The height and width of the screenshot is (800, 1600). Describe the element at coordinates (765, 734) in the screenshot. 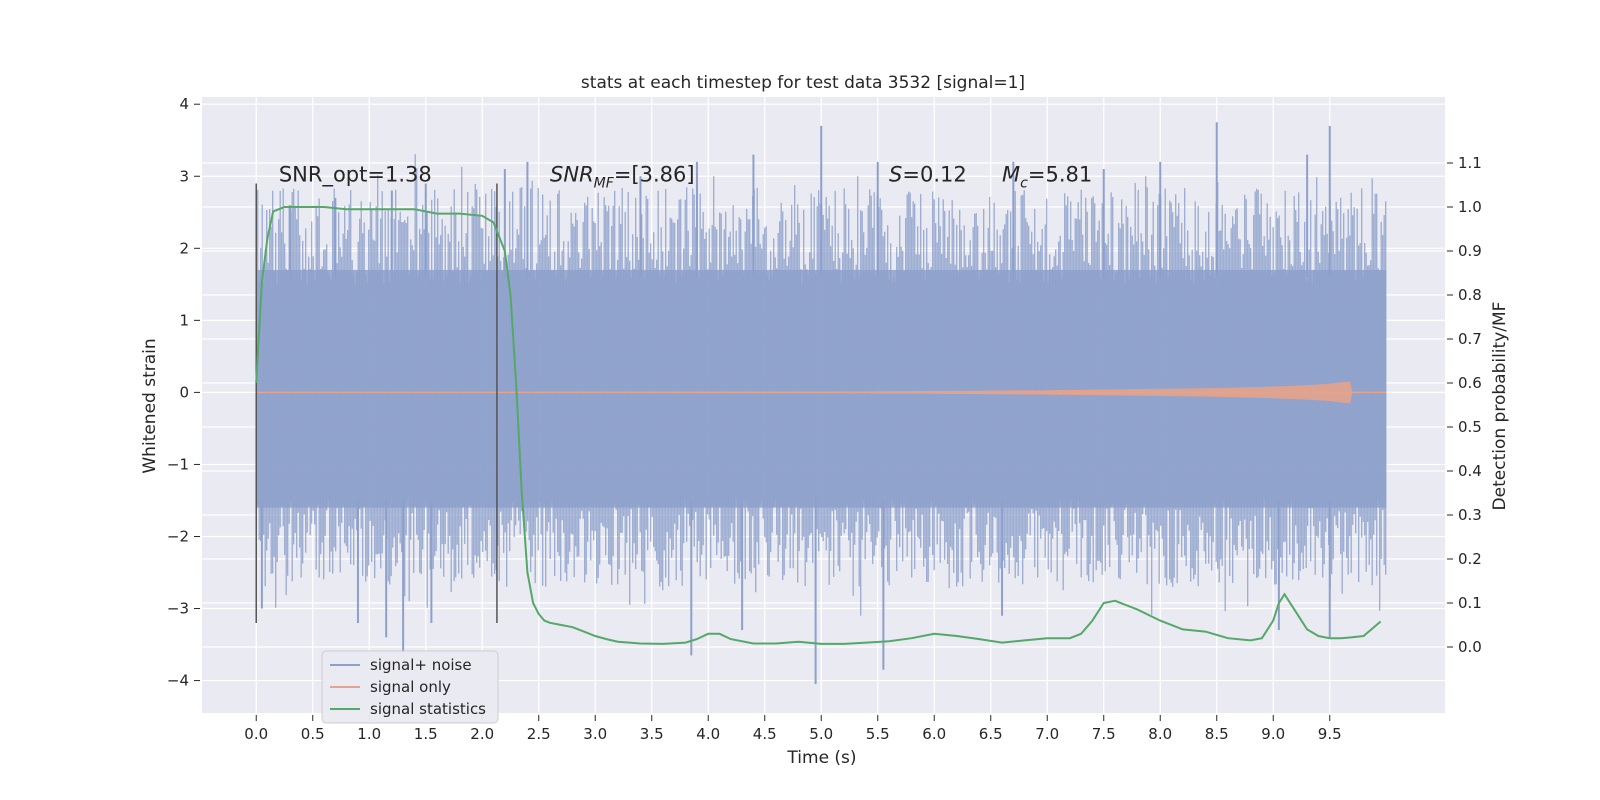

I see `x-tick-label: 4.5` at that location.